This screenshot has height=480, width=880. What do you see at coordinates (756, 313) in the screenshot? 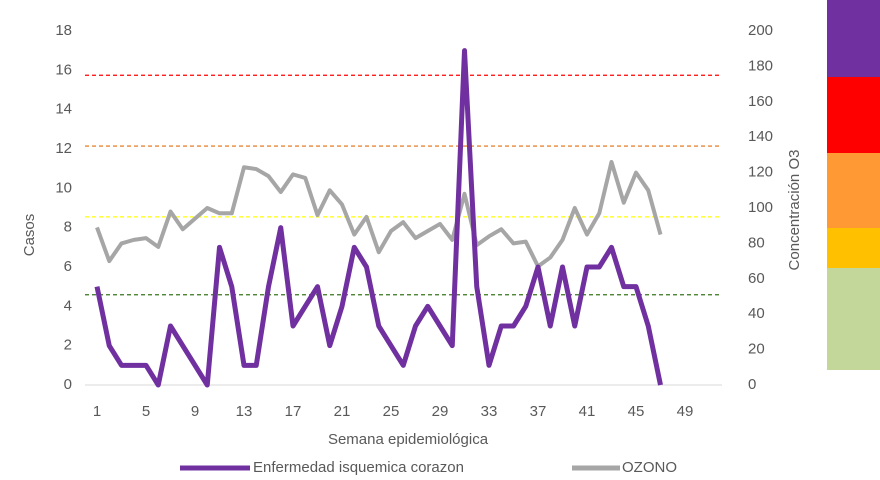
I see `y2-tick-label: 40` at bounding box center [756, 313].